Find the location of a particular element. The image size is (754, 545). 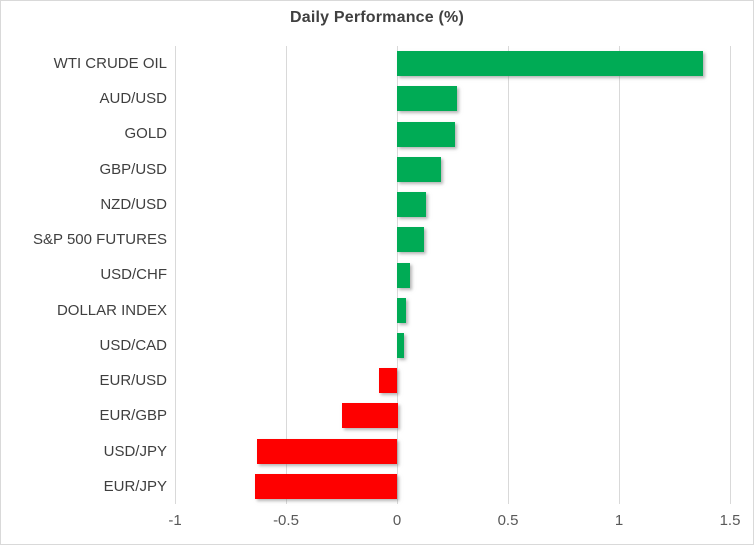

chart-title: Daily Performance (%) is located at coordinates (377, 17).